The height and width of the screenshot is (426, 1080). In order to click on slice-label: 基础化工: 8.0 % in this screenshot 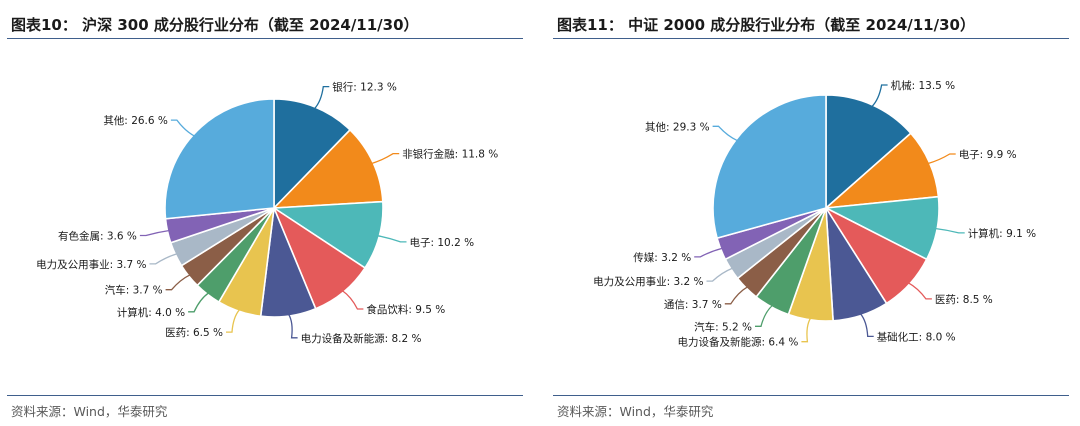, I will do `click(916, 336)`.